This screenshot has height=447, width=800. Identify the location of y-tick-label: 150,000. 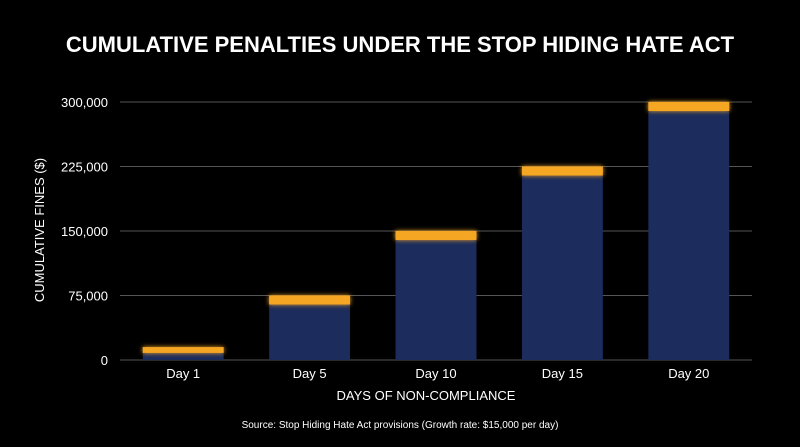
(84, 231).